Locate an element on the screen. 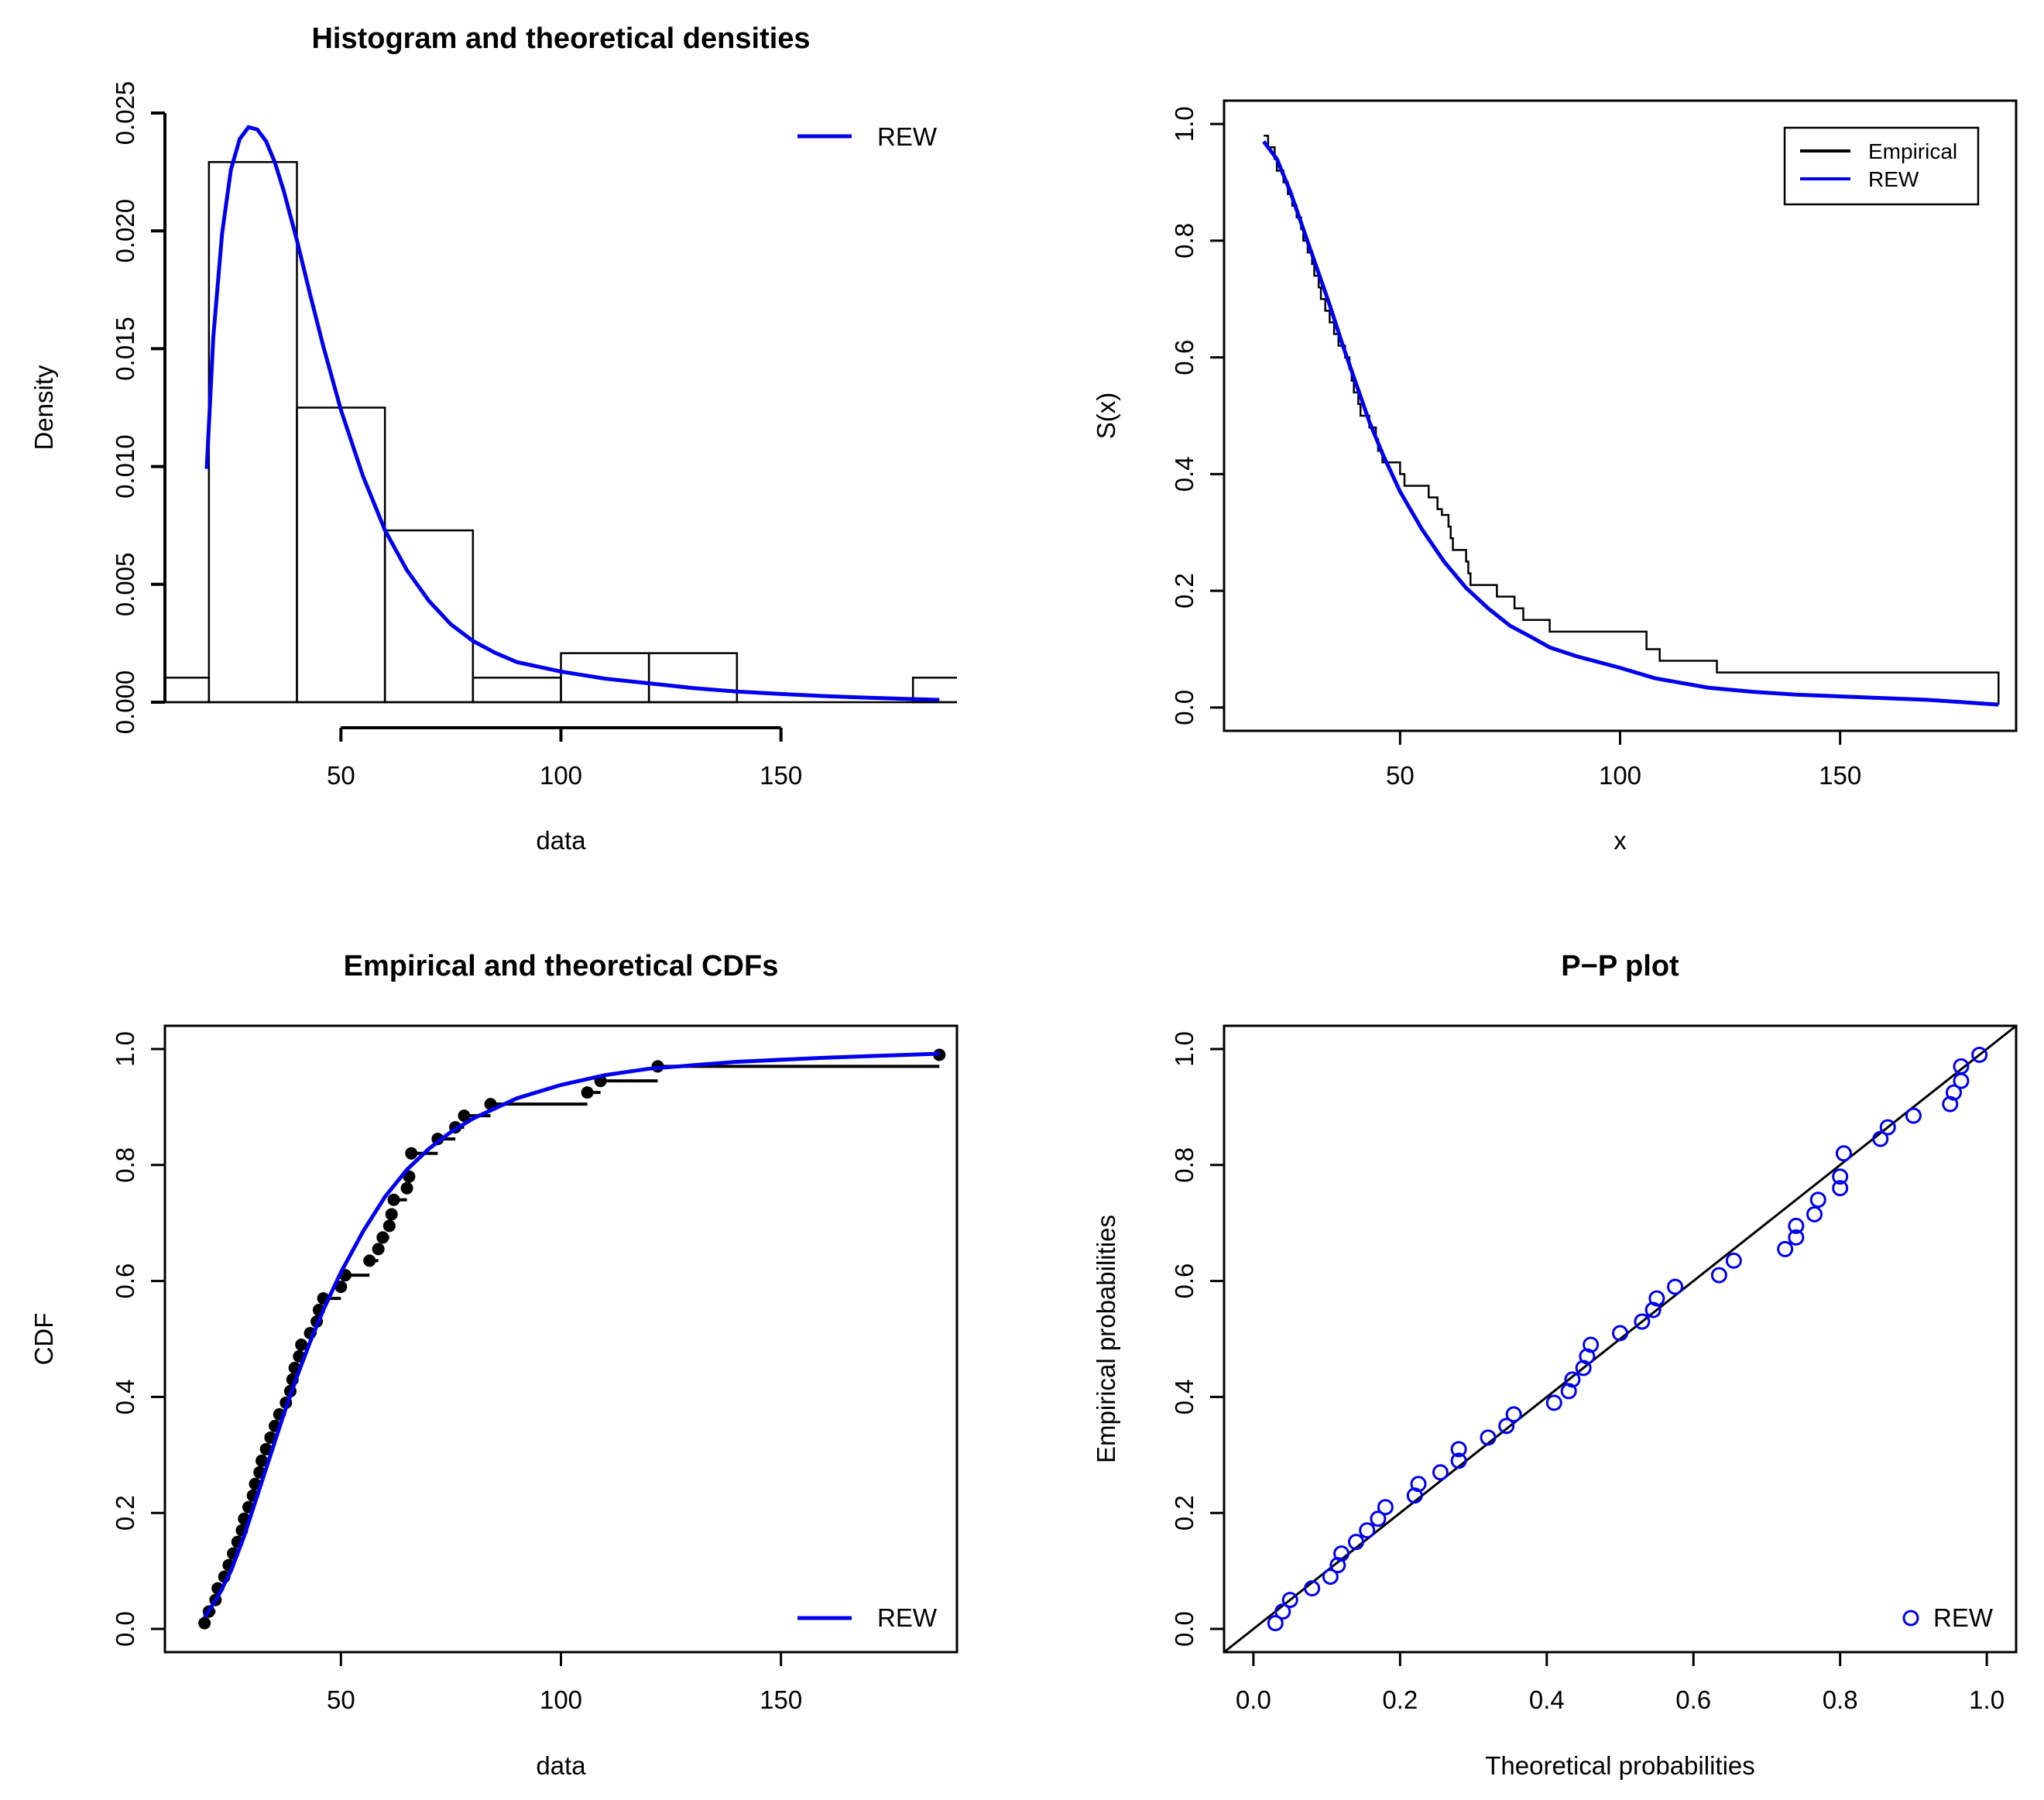 The width and height of the screenshot is (2044, 1800). legend-marker is located at coordinates (1910, 1618).